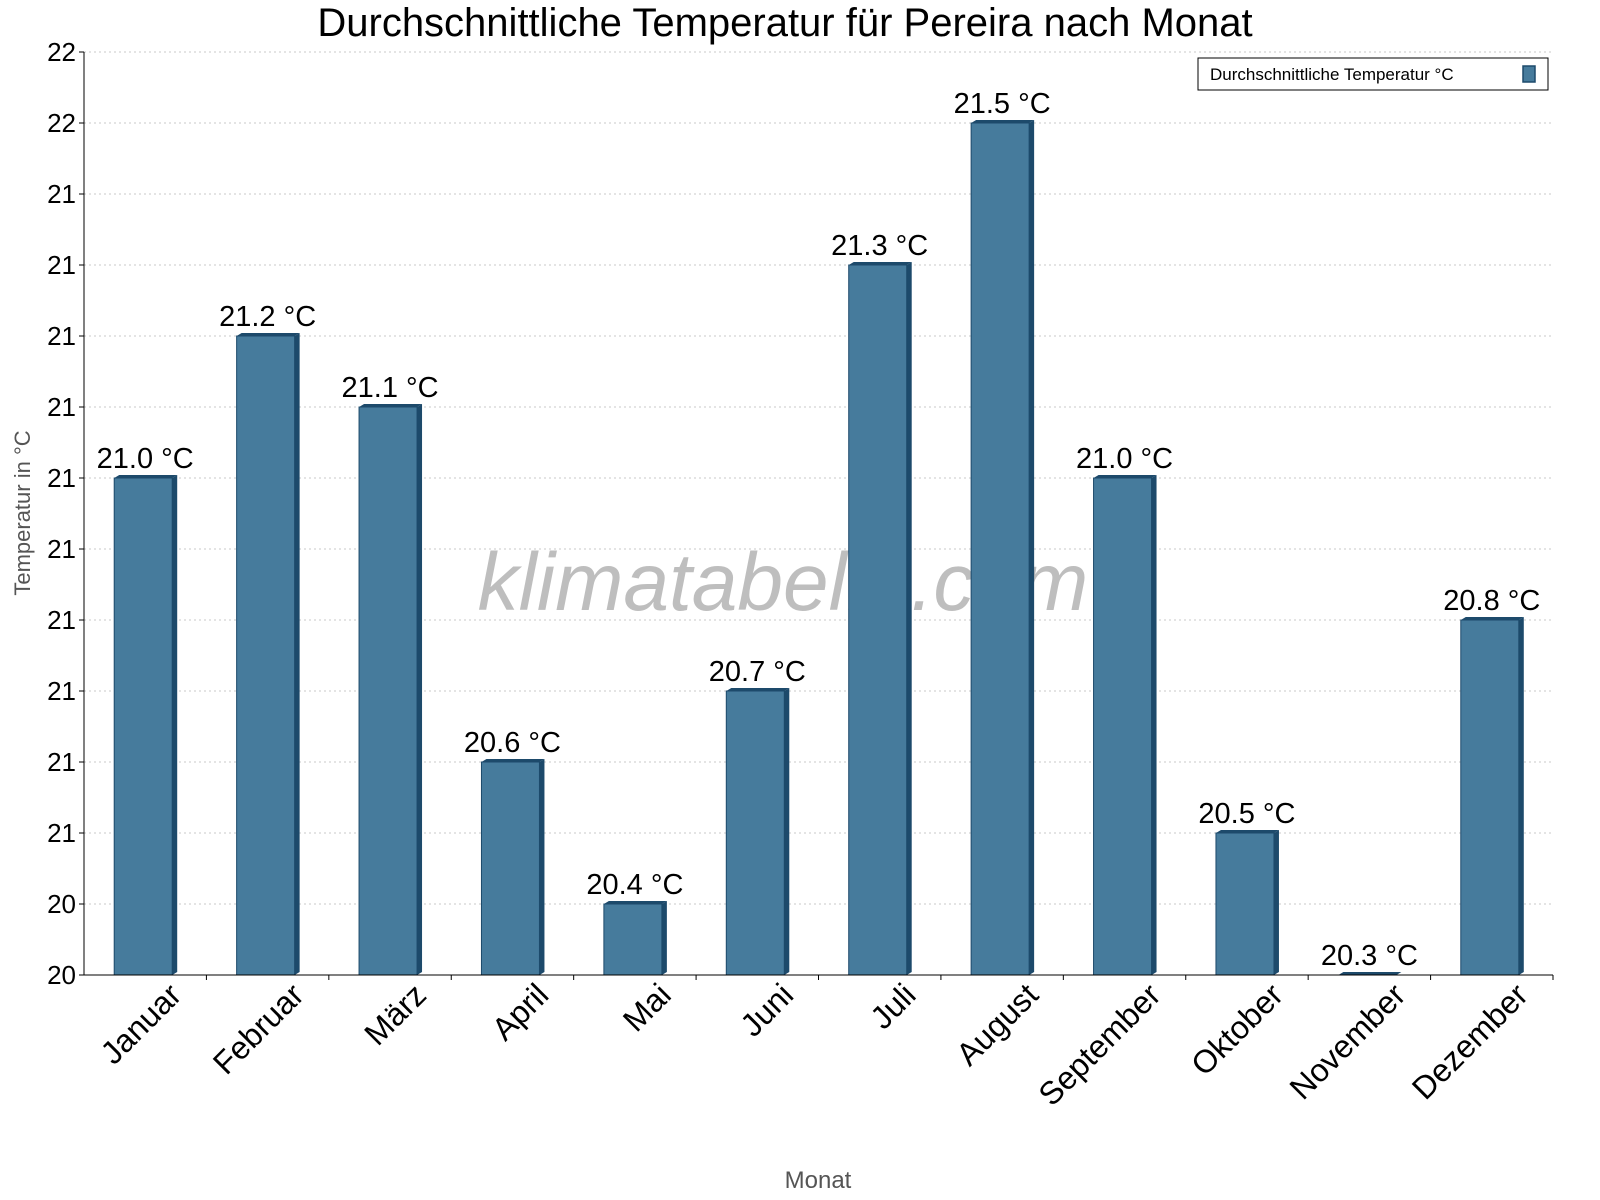  I want to click on data-label: 20.4 °C, so click(634, 885).